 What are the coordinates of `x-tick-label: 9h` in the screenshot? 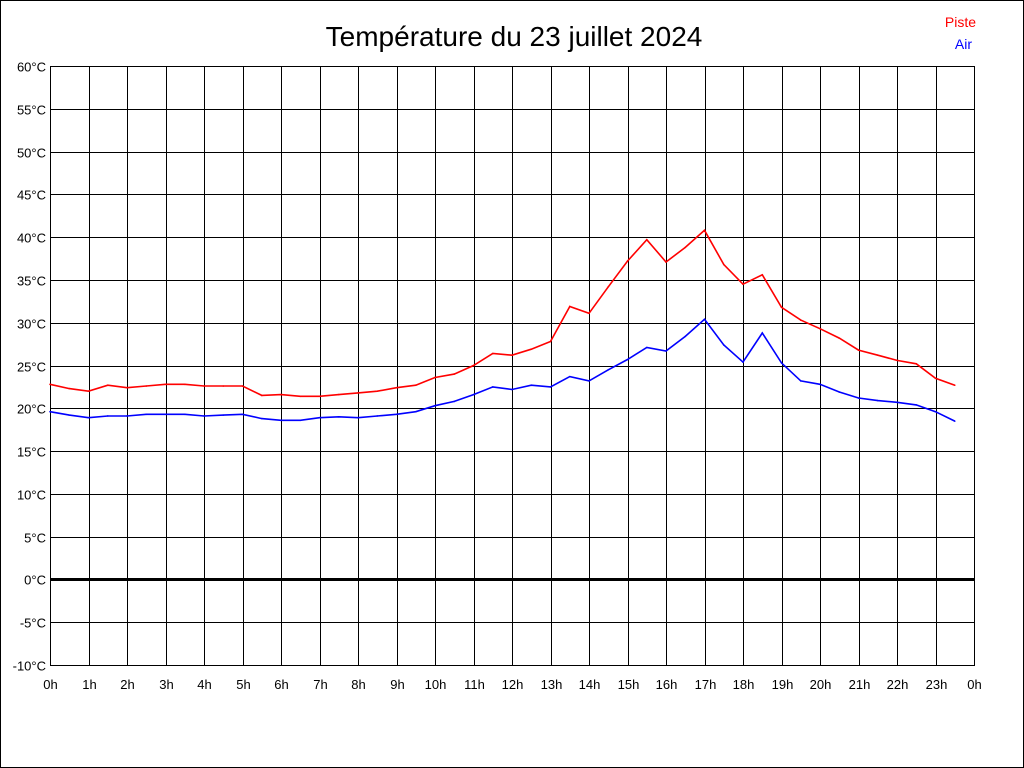 It's located at (397, 684).